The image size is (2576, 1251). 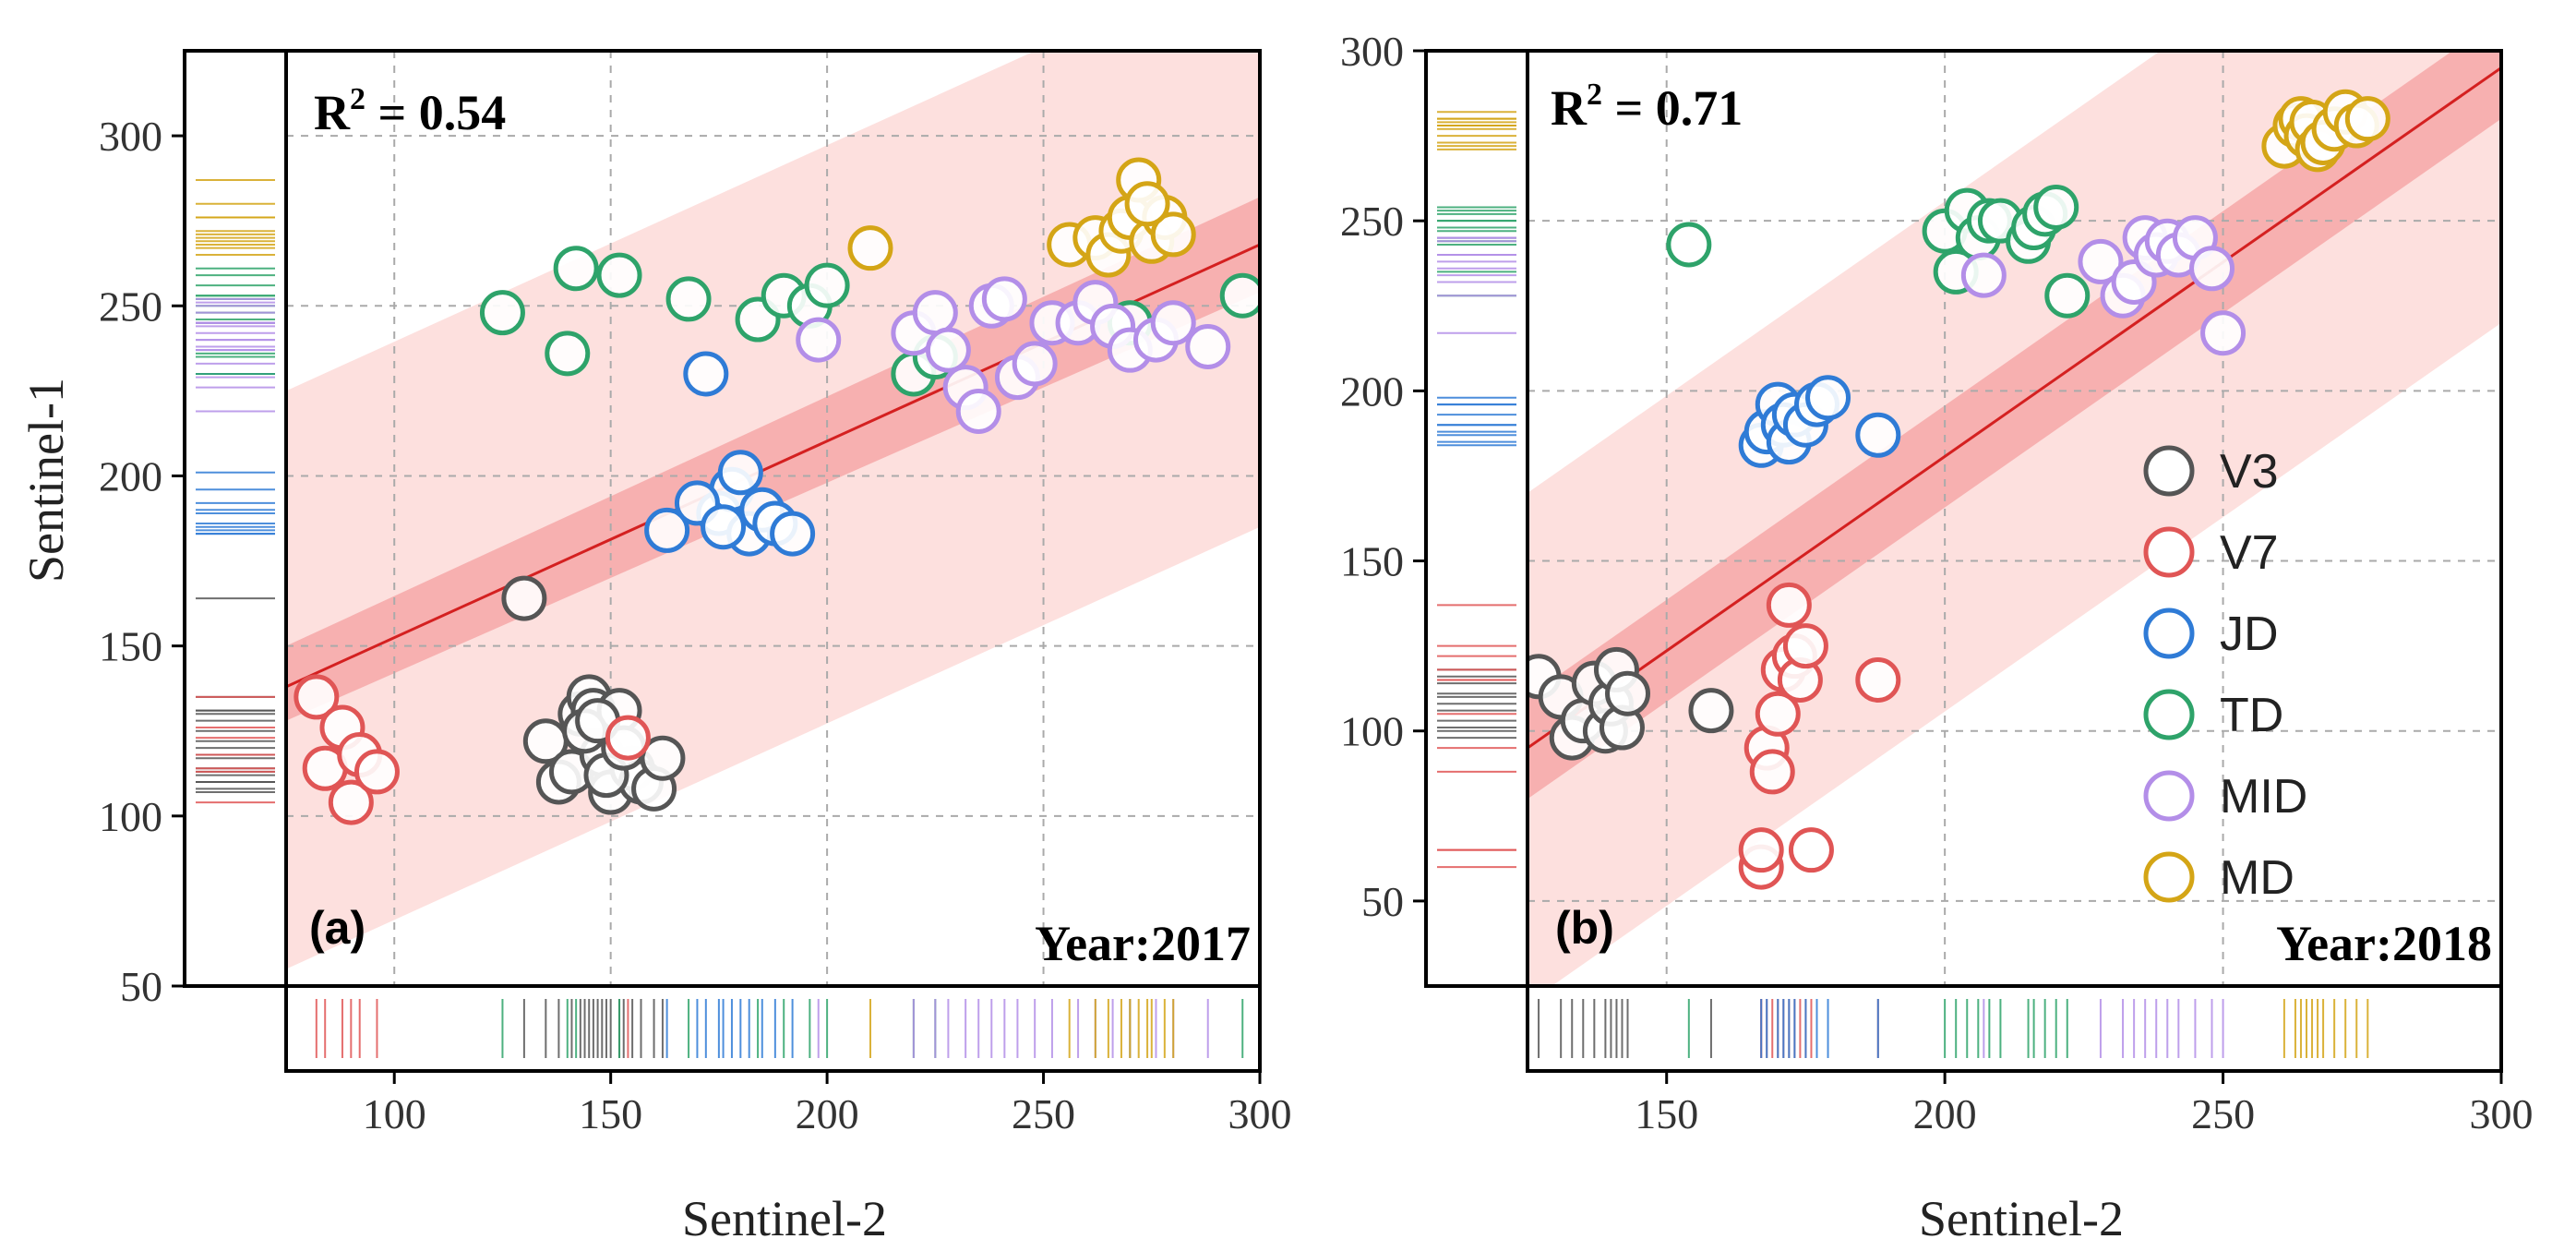 What do you see at coordinates (2249, 472) in the screenshot?
I see `legend-label-v3: V3` at bounding box center [2249, 472].